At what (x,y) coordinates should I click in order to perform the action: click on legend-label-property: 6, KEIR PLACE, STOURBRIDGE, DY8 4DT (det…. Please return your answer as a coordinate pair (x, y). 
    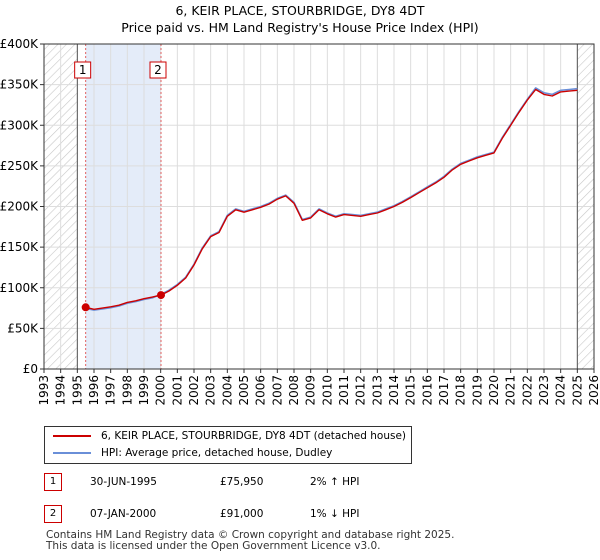
    Looking at the image, I should click on (254, 436).